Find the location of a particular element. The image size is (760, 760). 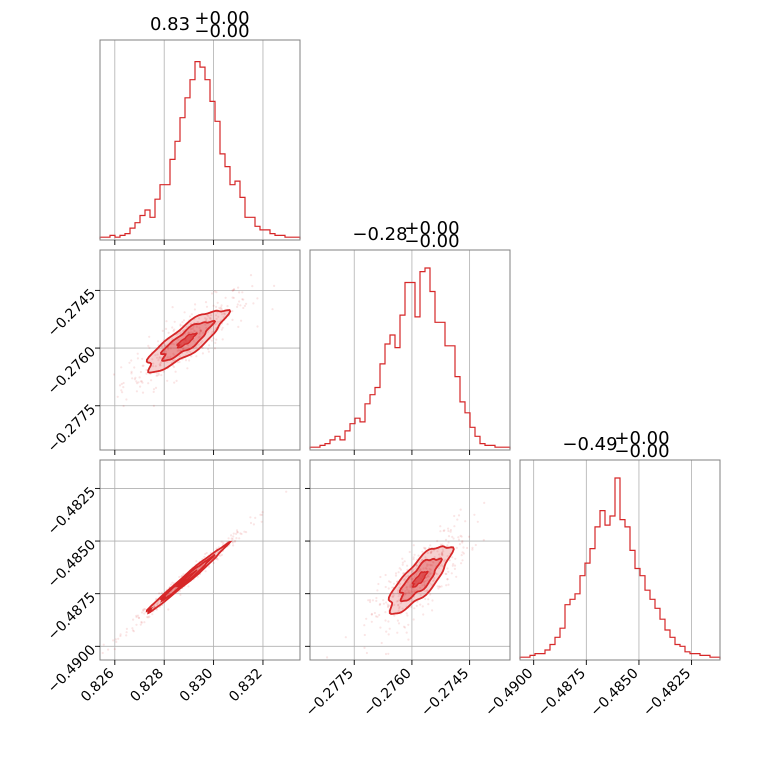

x-tick-label-1-2: −0.2745 is located at coordinates (445, 693).